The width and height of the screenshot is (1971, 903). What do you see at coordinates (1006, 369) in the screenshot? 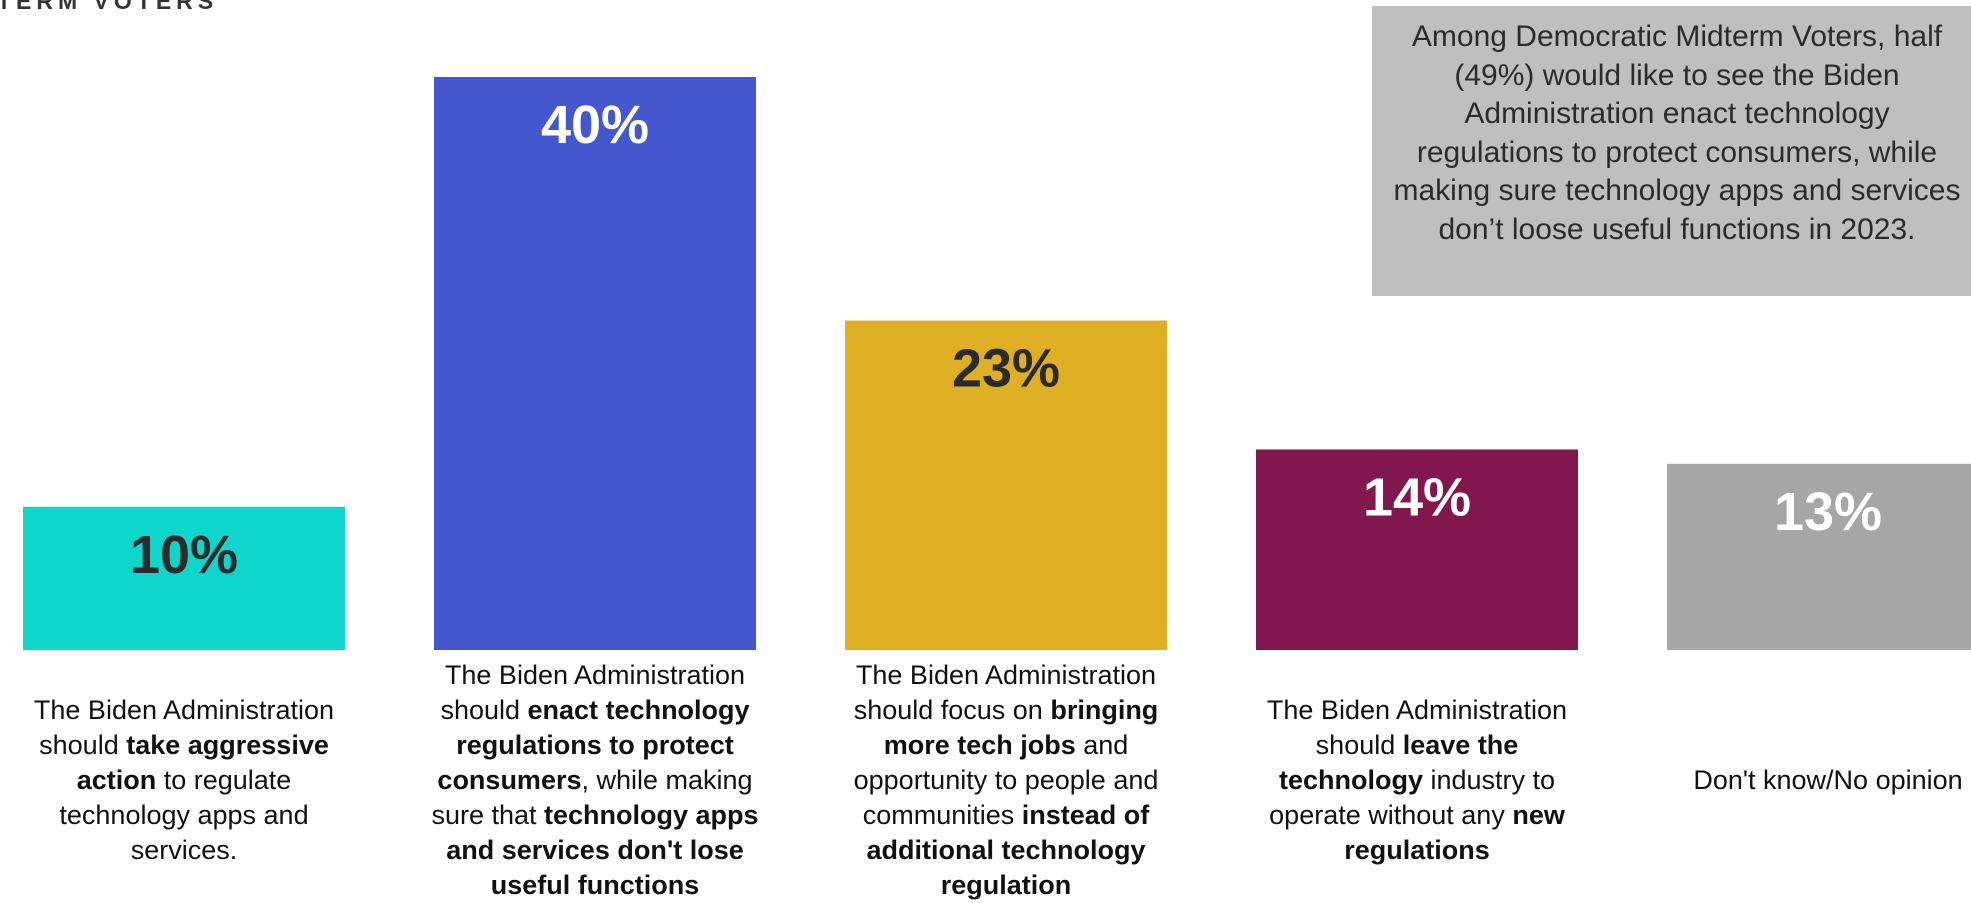
I see `bar-value-label-3: 23%` at bounding box center [1006, 369].